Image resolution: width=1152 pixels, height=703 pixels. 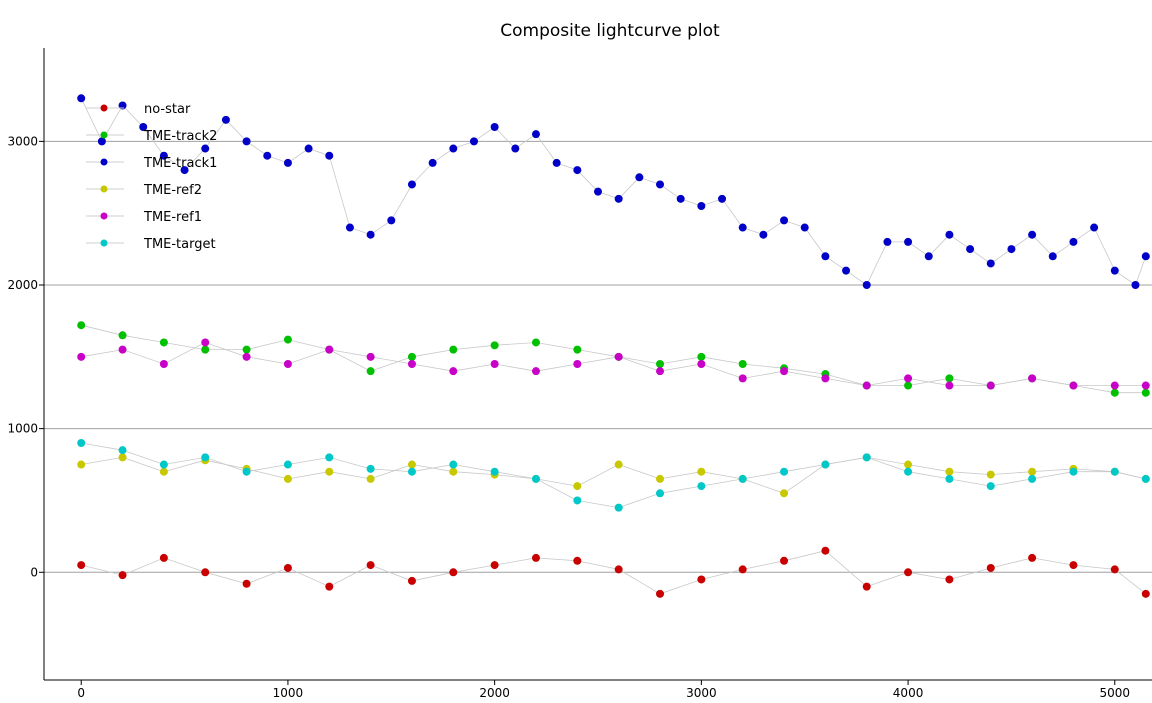 What do you see at coordinates (34, 572) in the screenshot?
I see `y-tick-label: 0` at bounding box center [34, 572].